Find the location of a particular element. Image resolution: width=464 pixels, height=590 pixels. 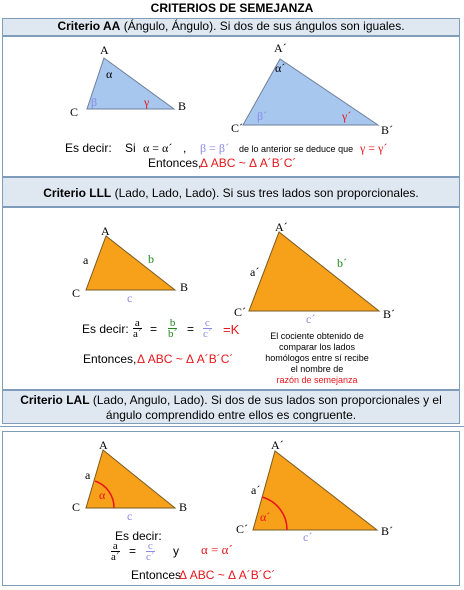

angle-beta-prime: β´ is located at coordinates (262, 116).